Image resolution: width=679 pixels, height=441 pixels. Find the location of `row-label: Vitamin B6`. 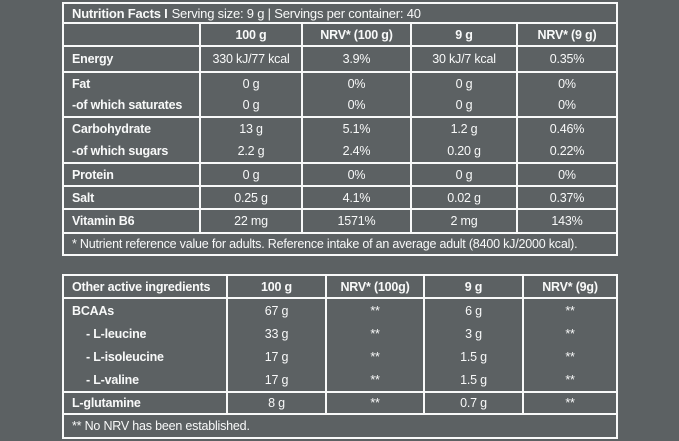

row-label: Vitamin B6 is located at coordinates (103, 221).